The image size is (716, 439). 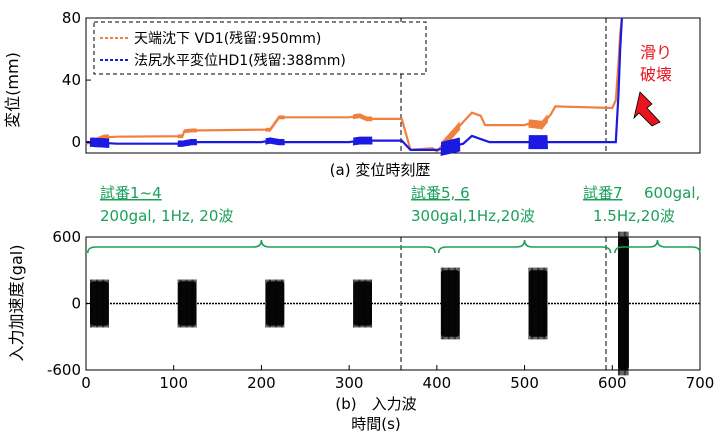 What do you see at coordinates (240, 60) in the screenshot?
I see `legend-label-hd1: 法尻水平変位HD1(残留:388mm)` at bounding box center [240, 60].